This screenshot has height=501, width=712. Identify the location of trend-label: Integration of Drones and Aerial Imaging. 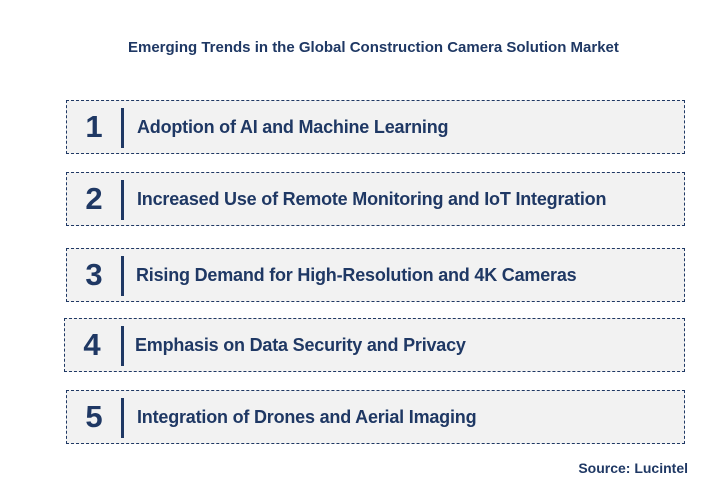
(307, 417).